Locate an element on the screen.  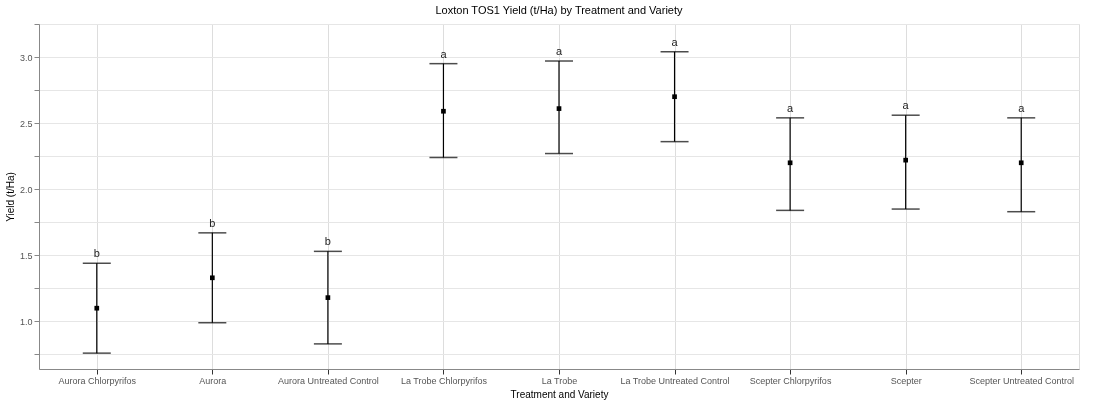
x-tick-label: La Trobe is located at coordinates (559, 380).